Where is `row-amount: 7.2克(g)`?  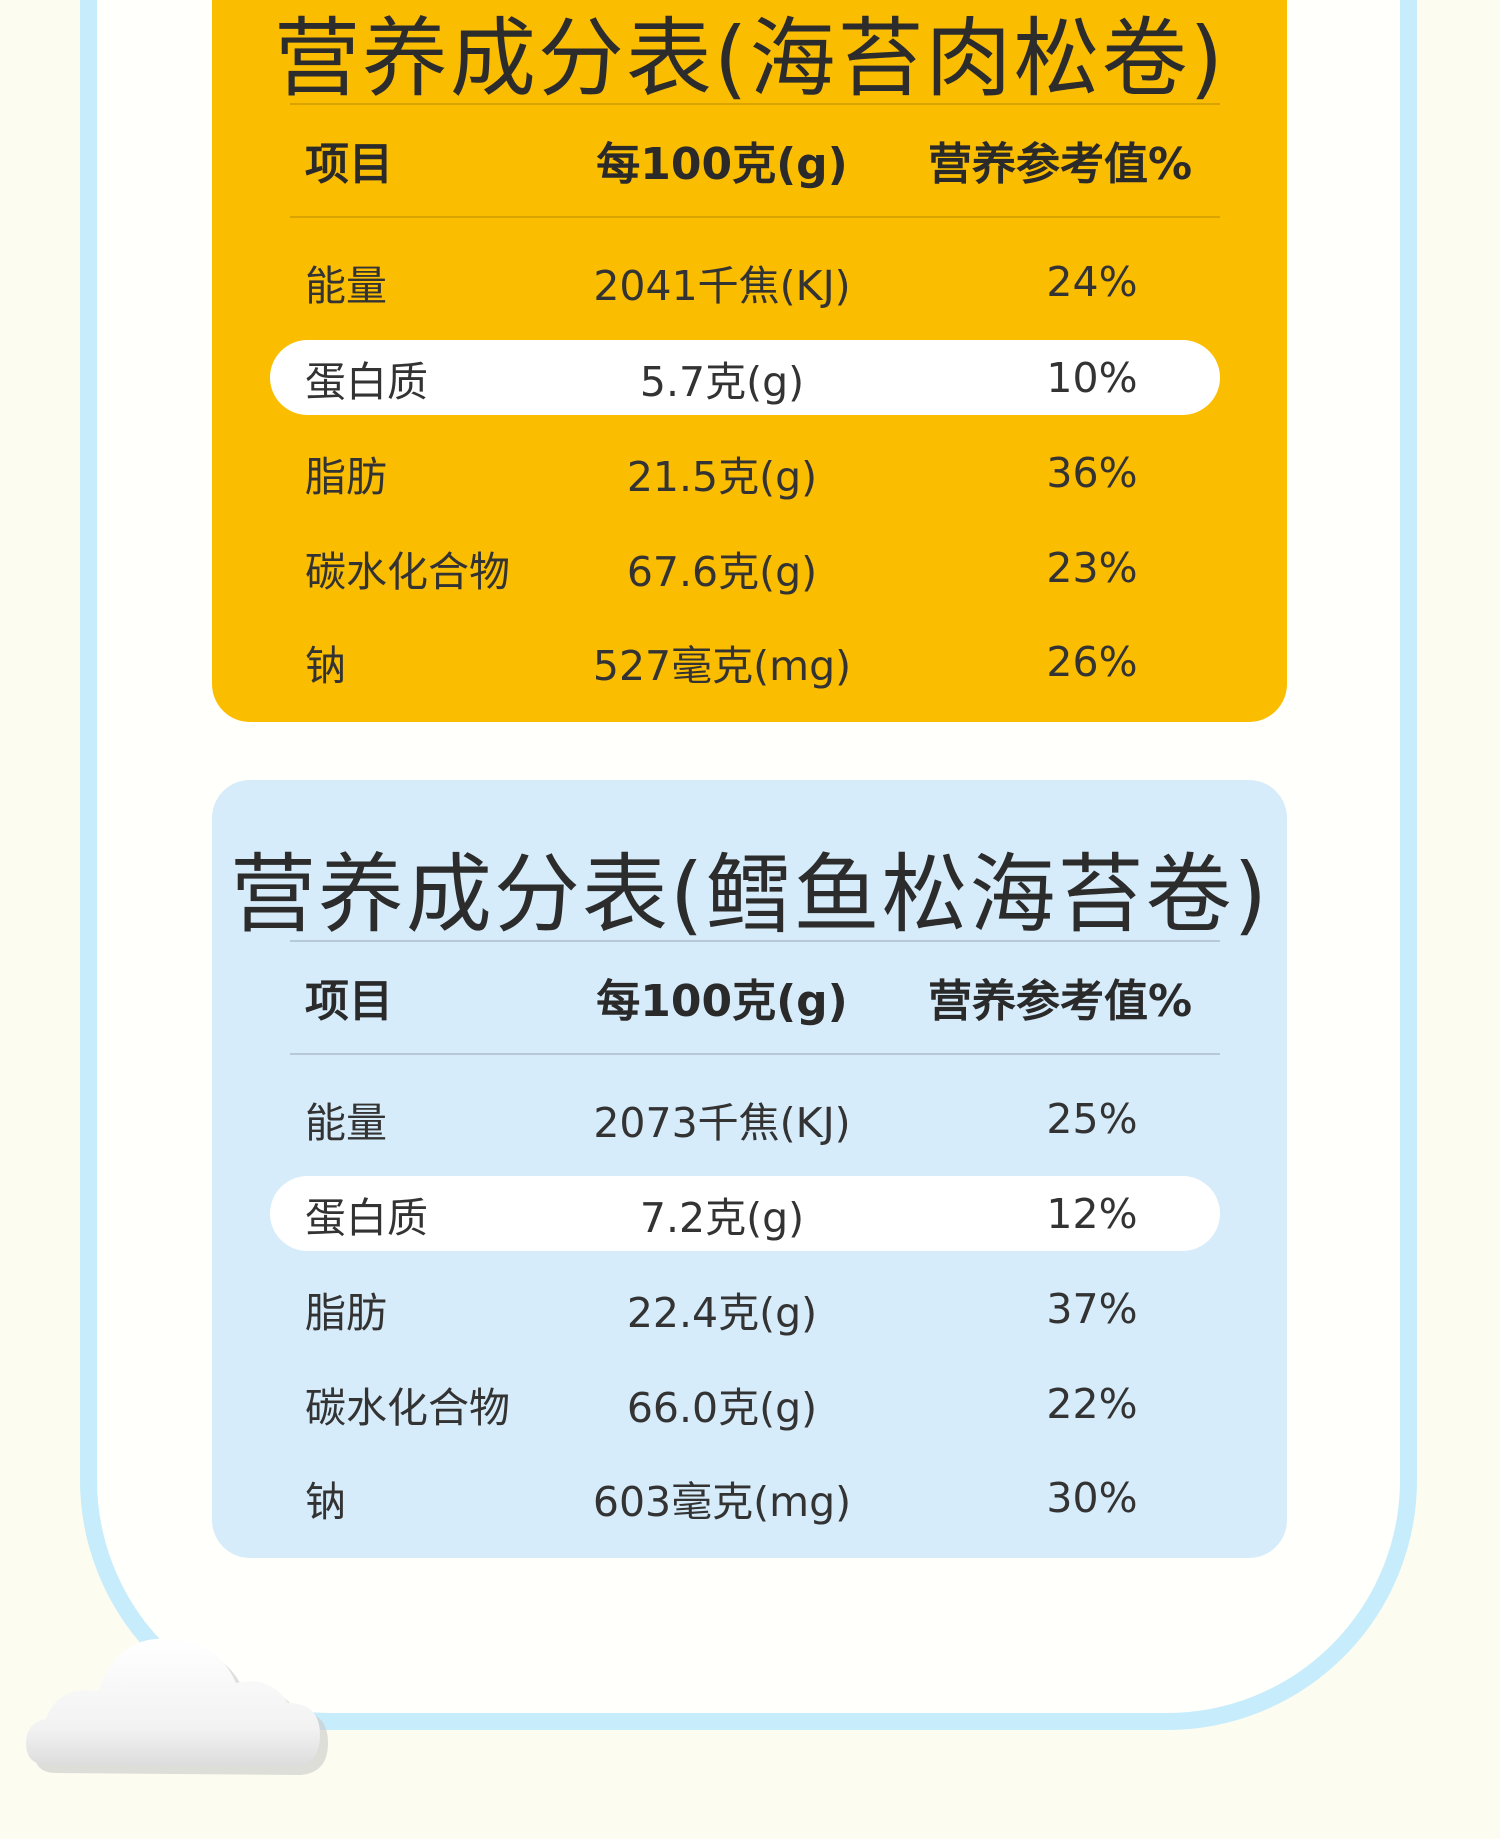 row-amount: 7.2克(g) is located at coordinates (722, 1217).